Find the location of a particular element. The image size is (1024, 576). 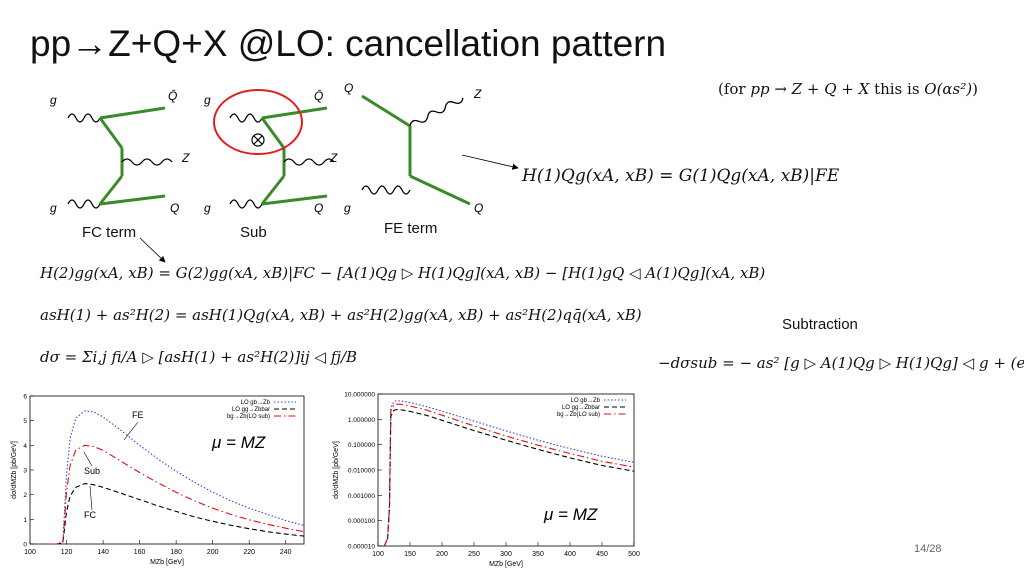

y-tick-label: 0.000010 is located at coordinates (361, 547).